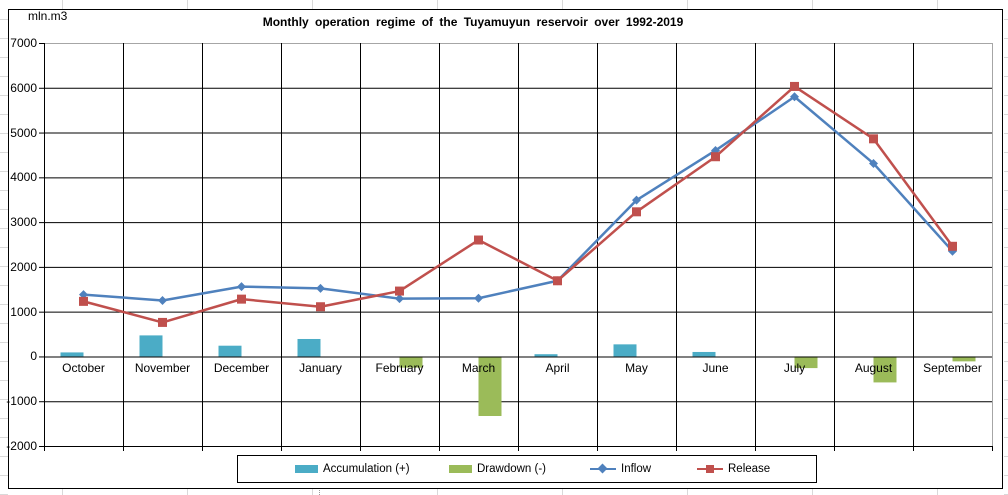  Describe the element at coordinates (557, 368) in the screenshot. I see `x-category-label-april: April` at that location.